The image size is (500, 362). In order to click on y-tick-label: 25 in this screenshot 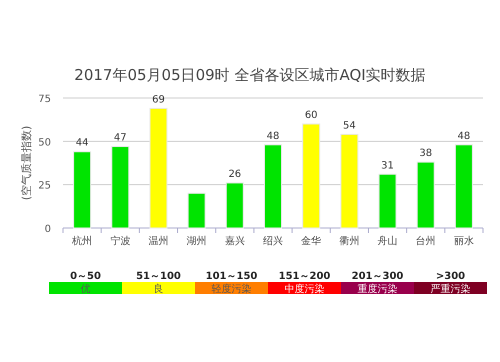, I will do `click(44, 186)`.